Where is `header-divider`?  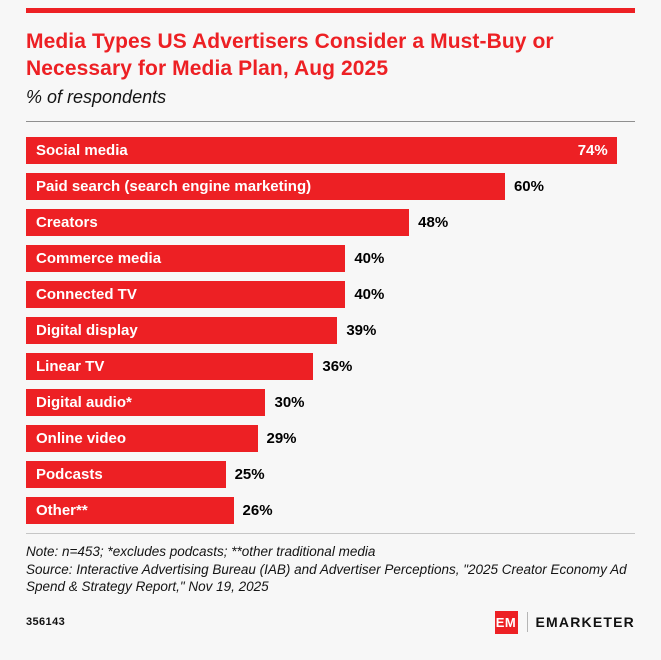 header-divider is located at coordinates (330, 121).